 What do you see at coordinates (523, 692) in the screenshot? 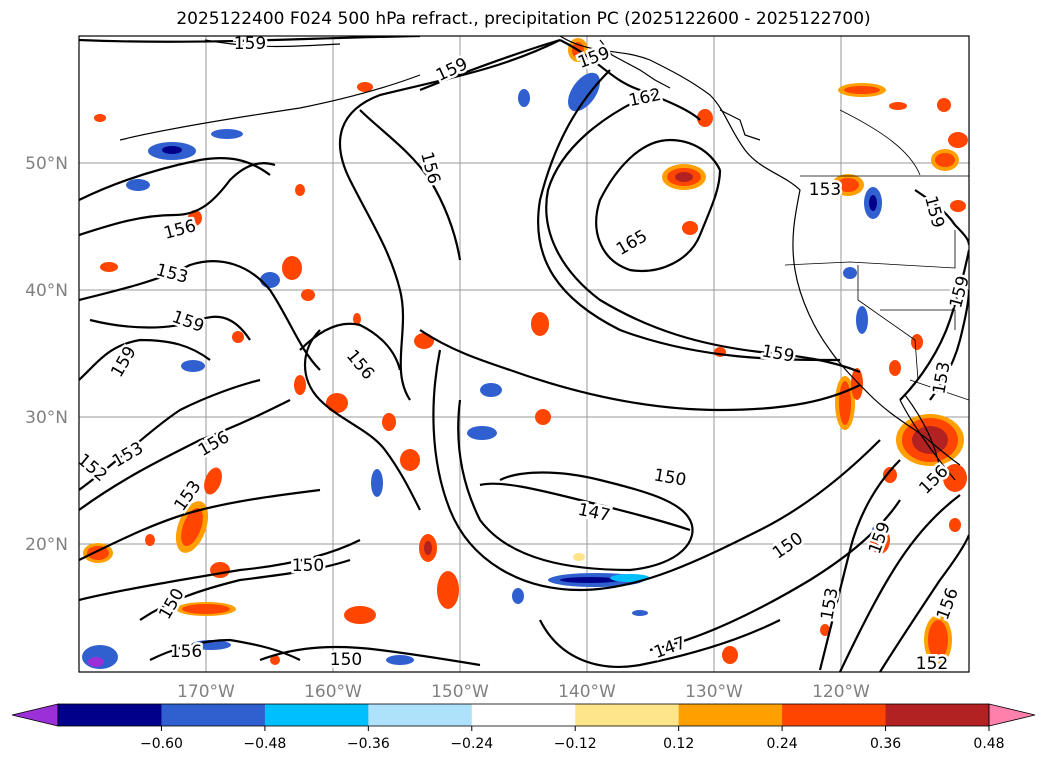
I see `longitude-labels: 170°W 160°W 150°W 140°W 130°W 120°W` at bounding box center [523, 692].